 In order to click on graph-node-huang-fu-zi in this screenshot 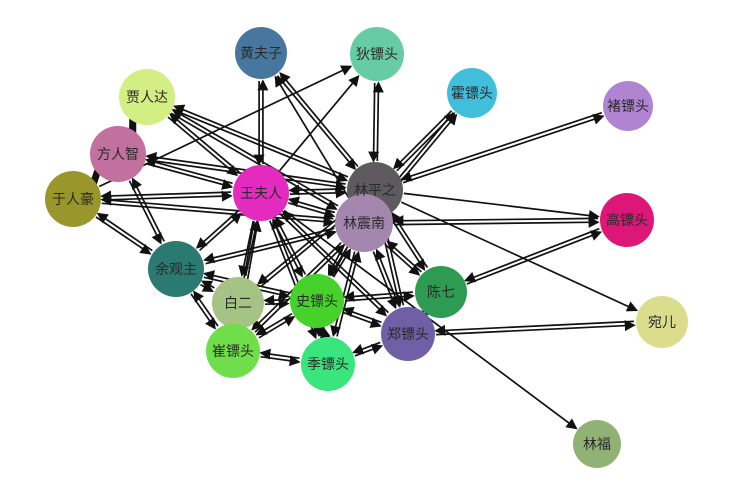, I will do `click(261, 53)`.